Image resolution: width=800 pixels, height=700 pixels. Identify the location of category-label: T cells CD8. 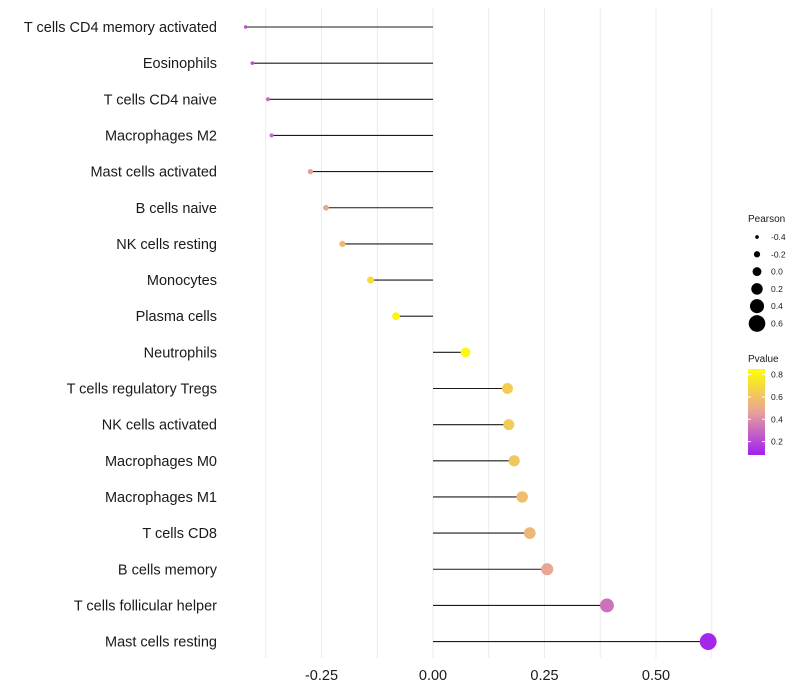
(179, 534).